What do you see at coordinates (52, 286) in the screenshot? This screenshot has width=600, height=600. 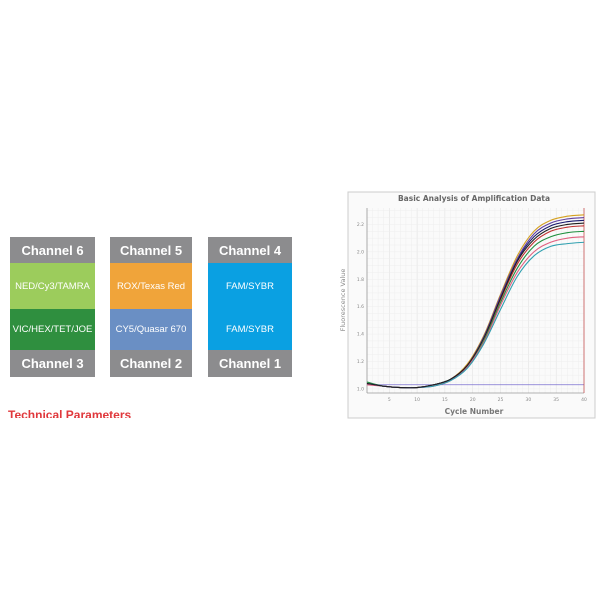 I see `dye-cell: NED/Cy3/TAMRA` at bounding box center [52, 286].